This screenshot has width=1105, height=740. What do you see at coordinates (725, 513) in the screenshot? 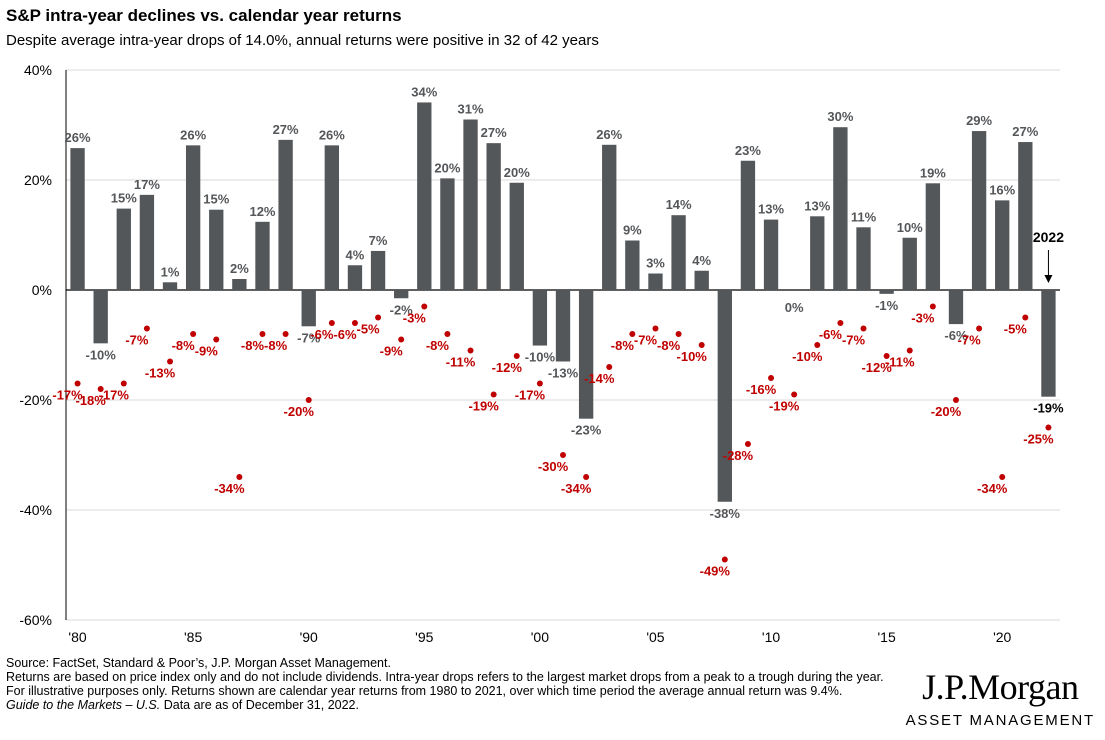
I see `return-label: -38%` at bounding box center [725, 513].